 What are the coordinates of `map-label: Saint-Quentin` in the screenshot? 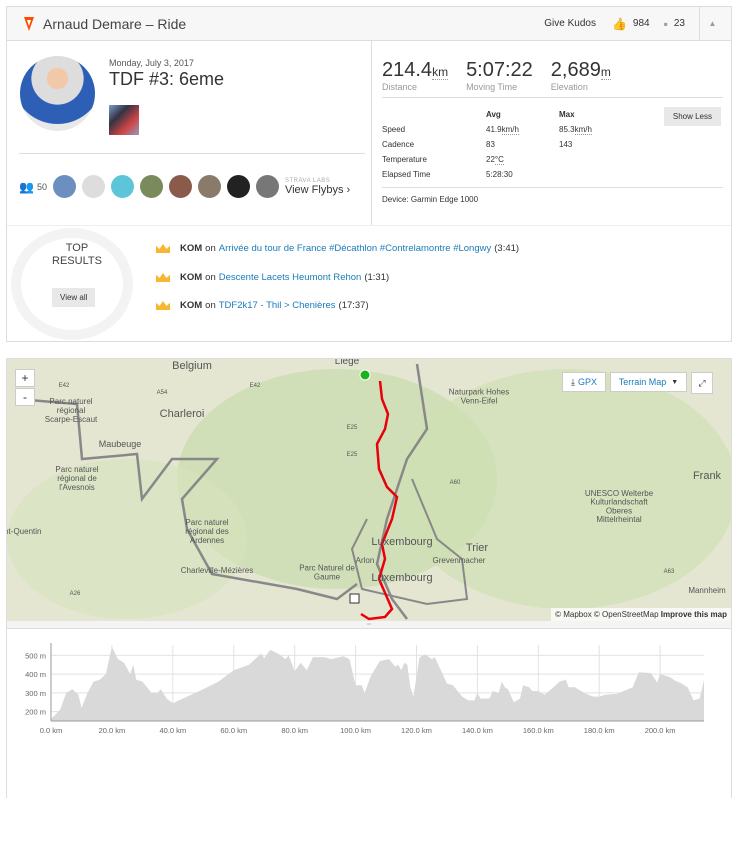 It's located at (24, 531).